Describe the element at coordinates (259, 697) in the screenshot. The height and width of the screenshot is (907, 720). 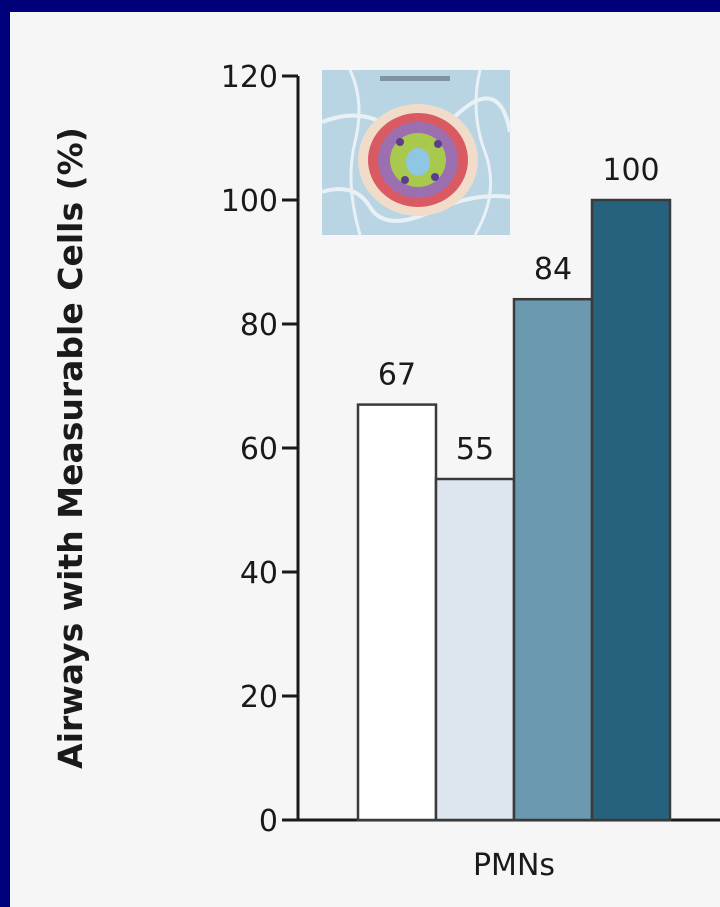
I see `y-tick-label: 20` at that location.